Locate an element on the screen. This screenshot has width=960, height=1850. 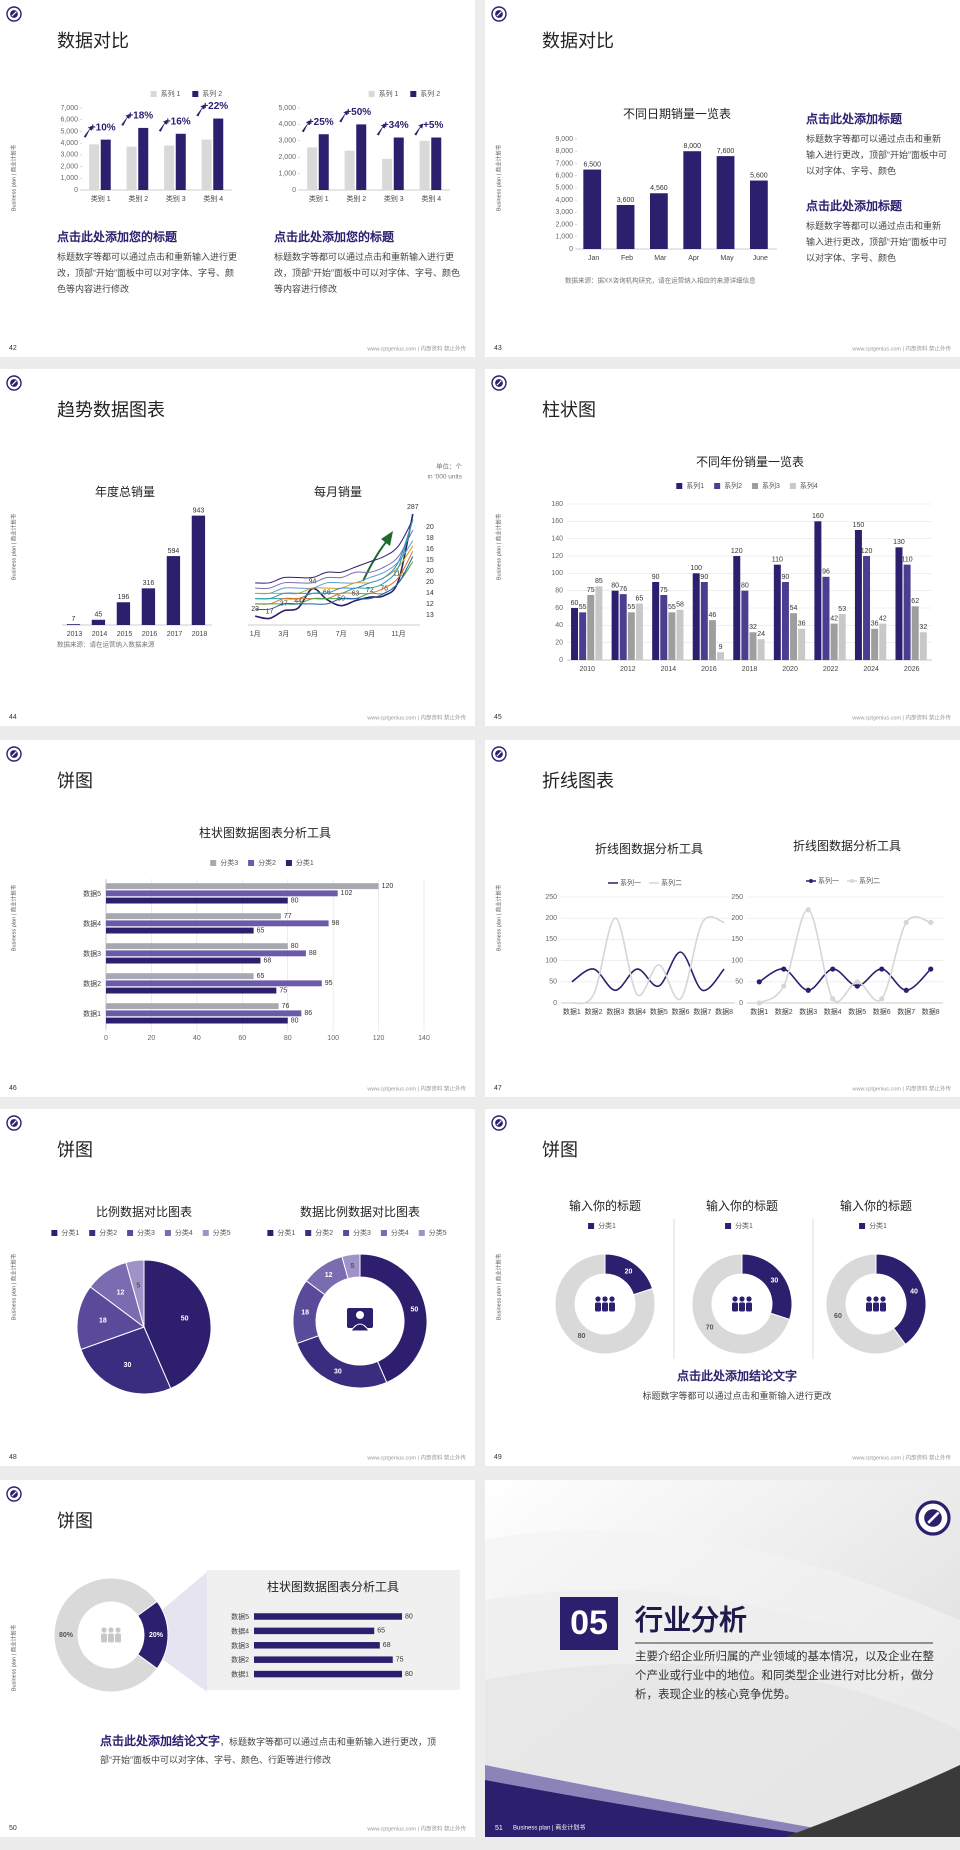
data-label: 98 is located at coordinates (336, 923).